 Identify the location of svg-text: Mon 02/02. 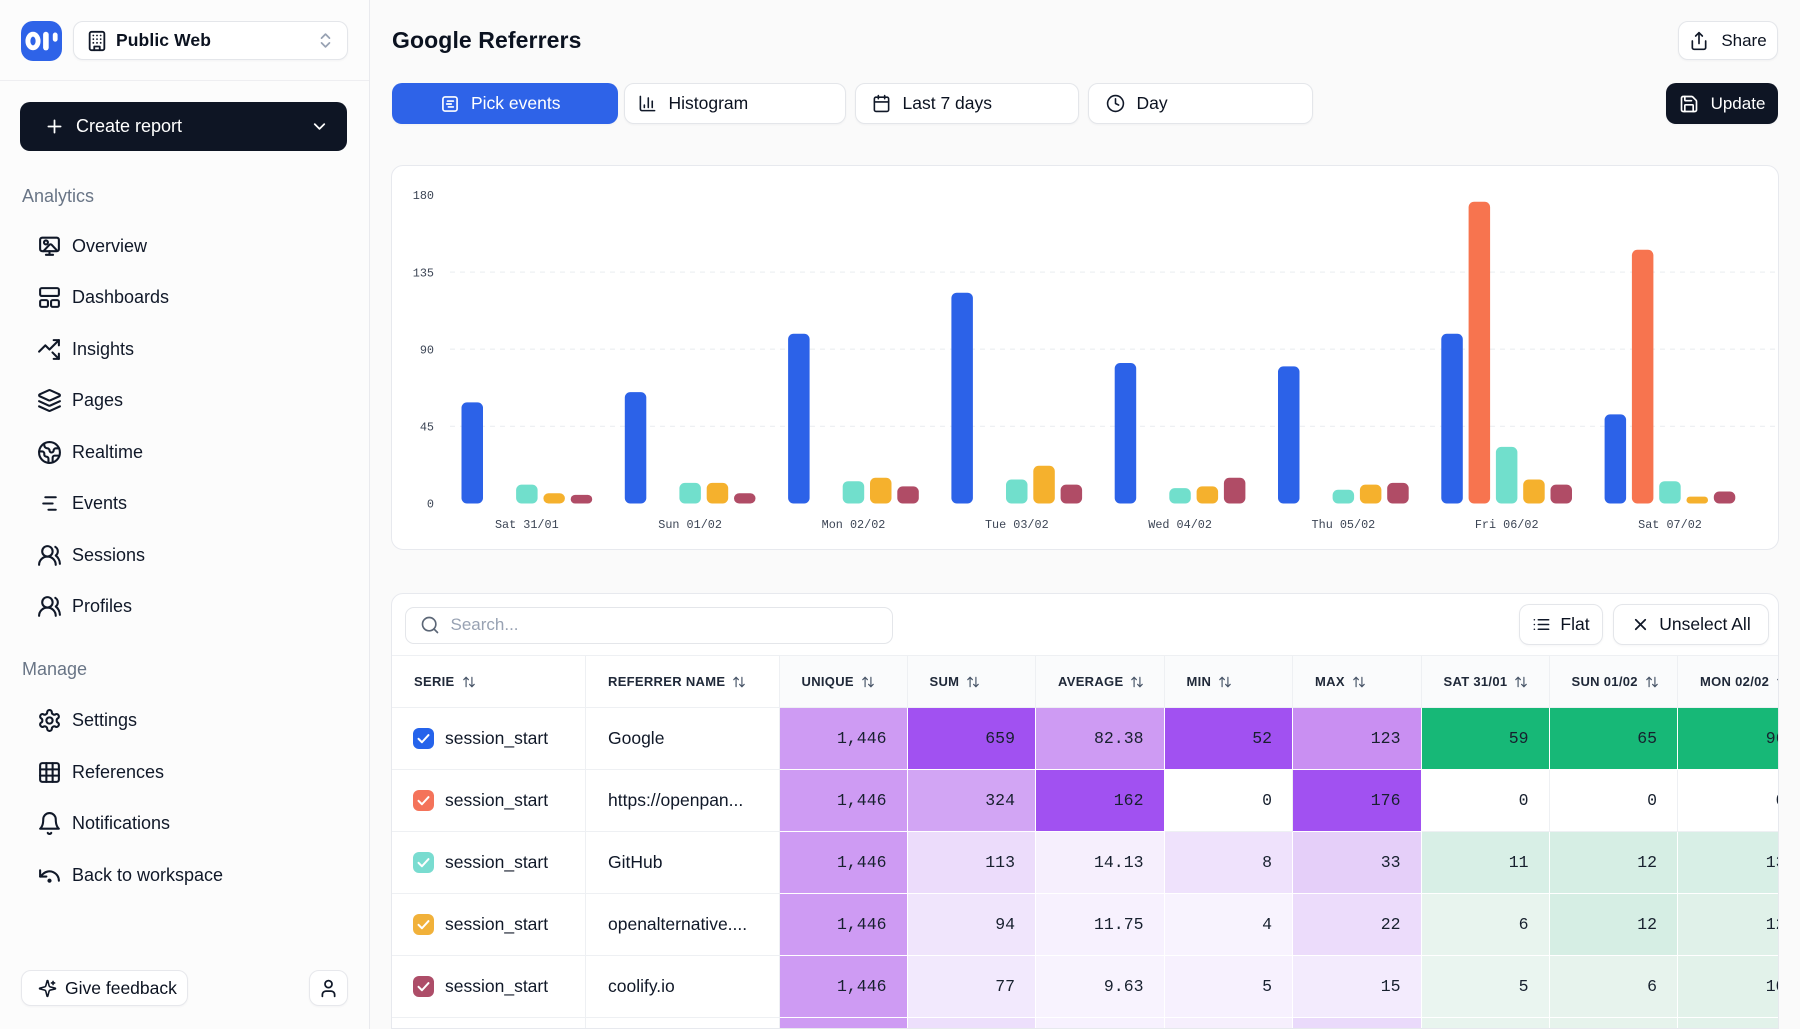
(854, 525).